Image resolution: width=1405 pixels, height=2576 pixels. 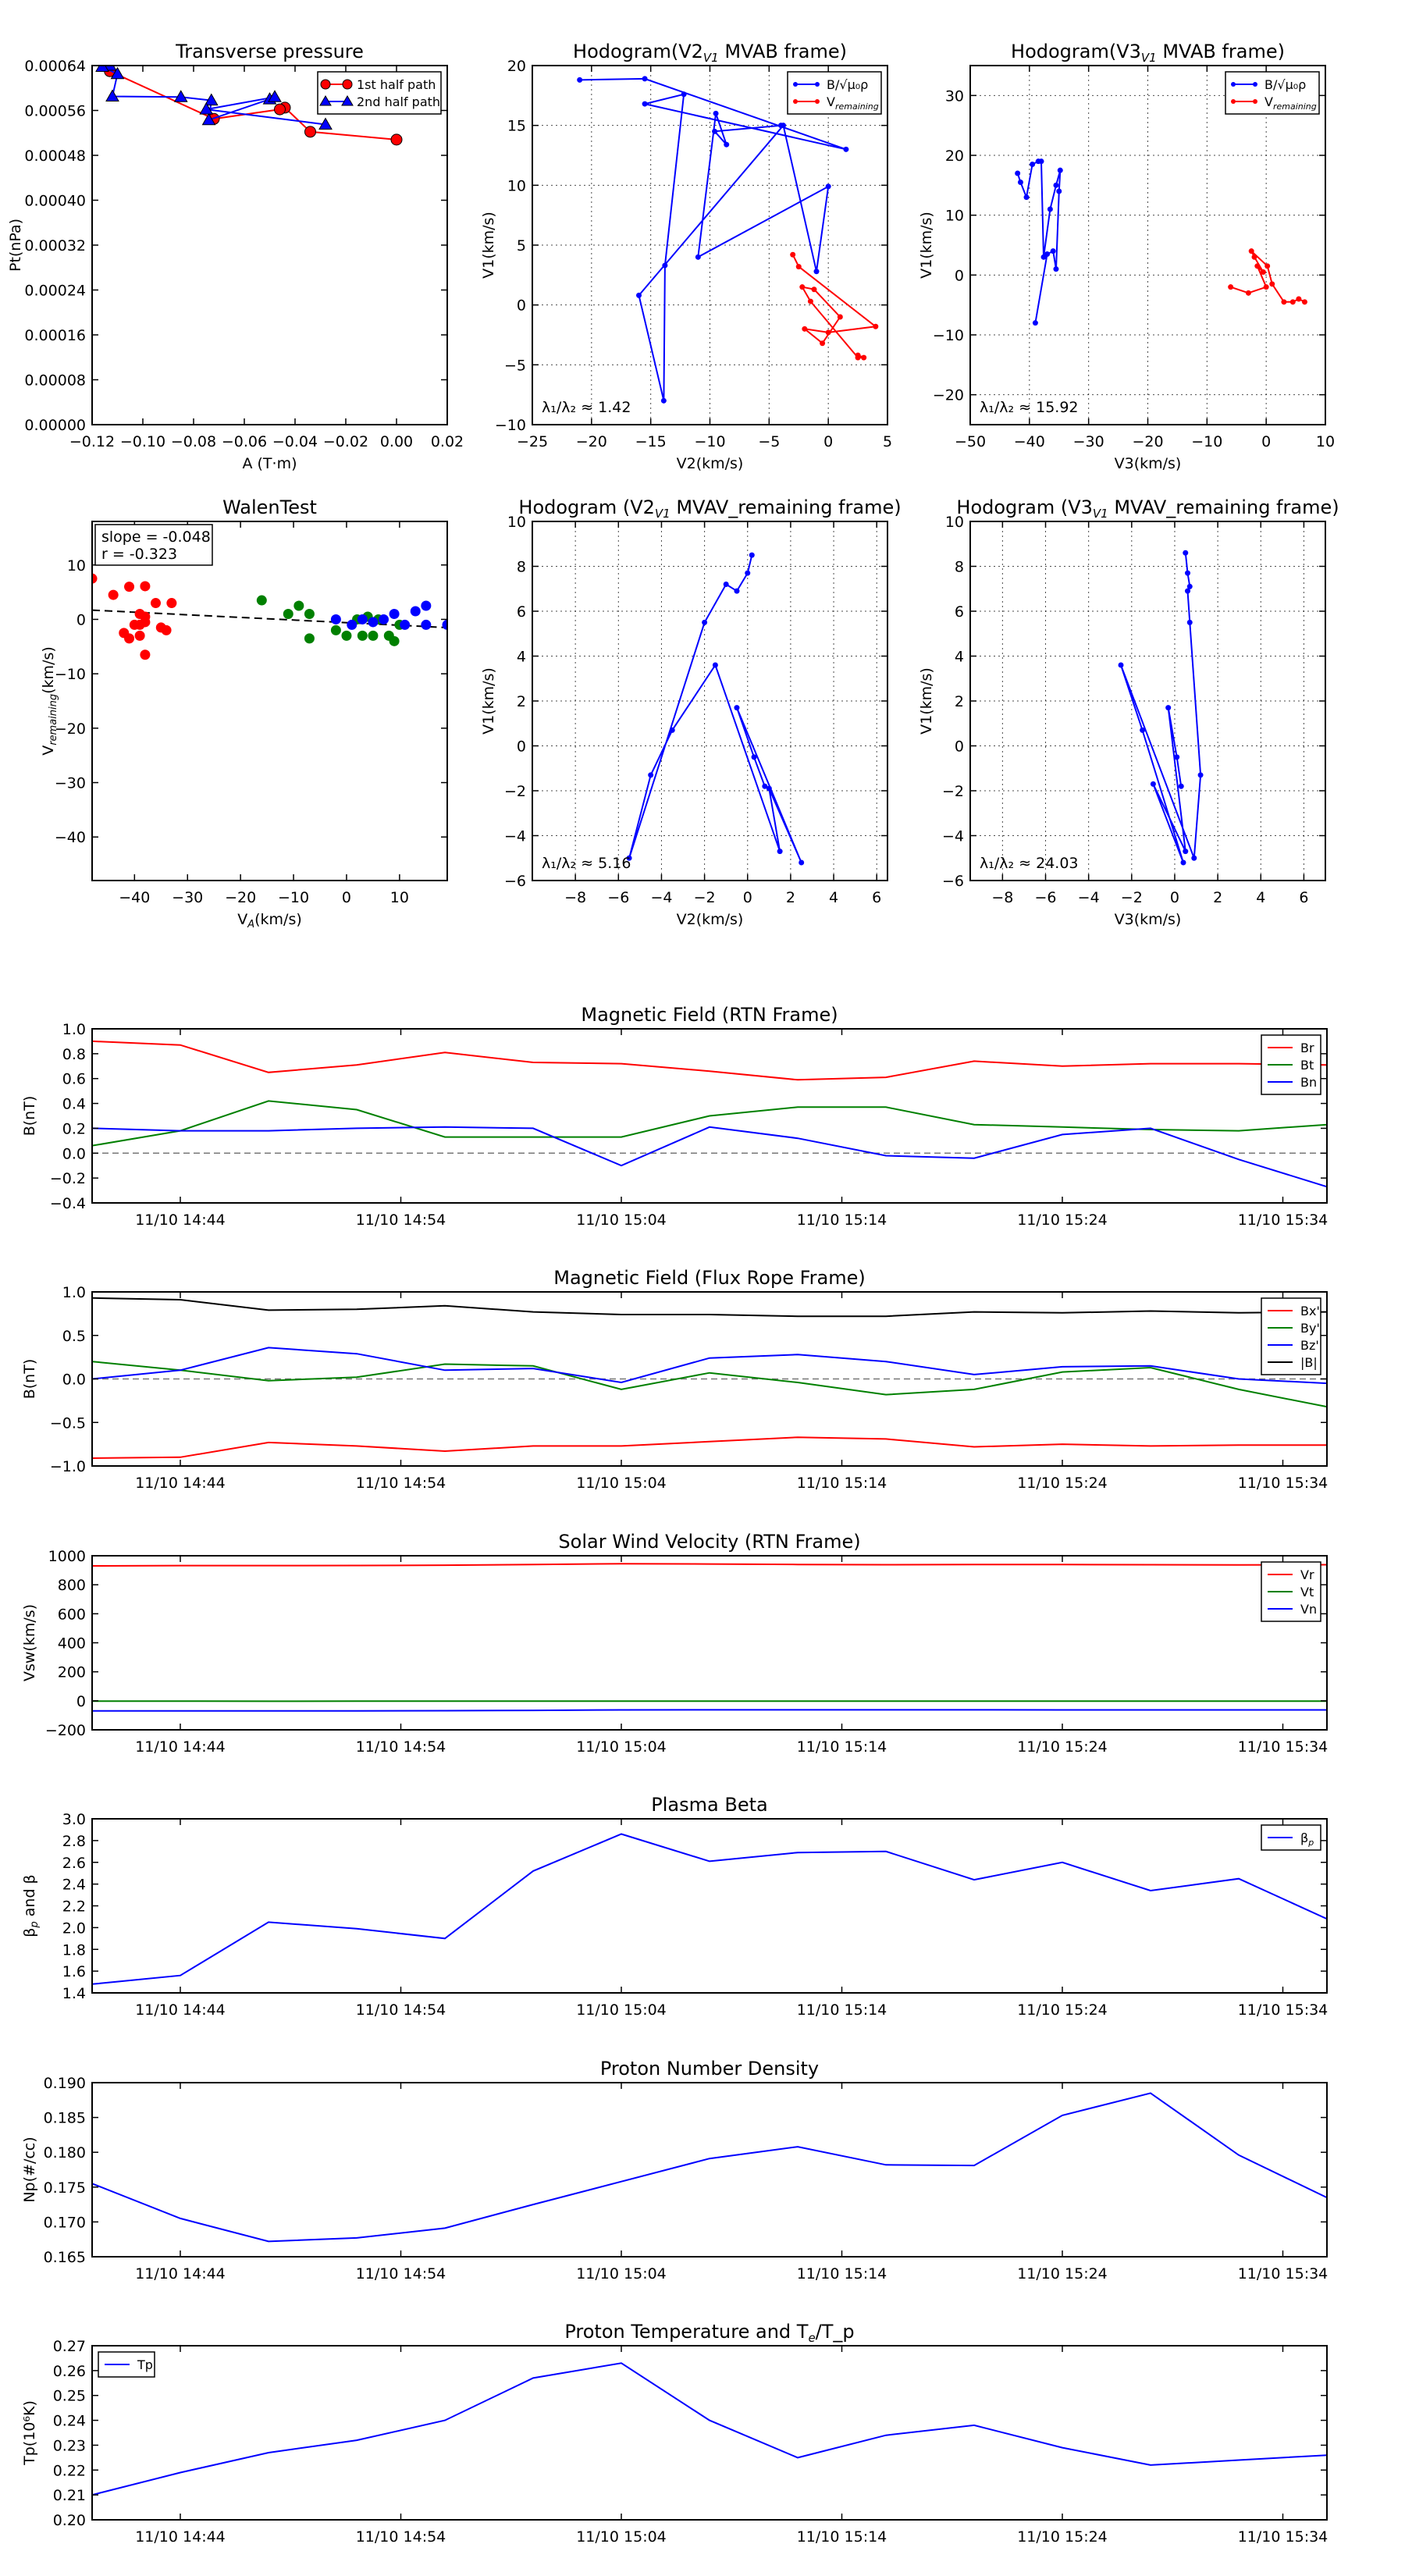 What do you see at coordinates (69, 2520) in the screenshot?
I see `y-tick-label: 0.20` at bounding box center [69, 2520].